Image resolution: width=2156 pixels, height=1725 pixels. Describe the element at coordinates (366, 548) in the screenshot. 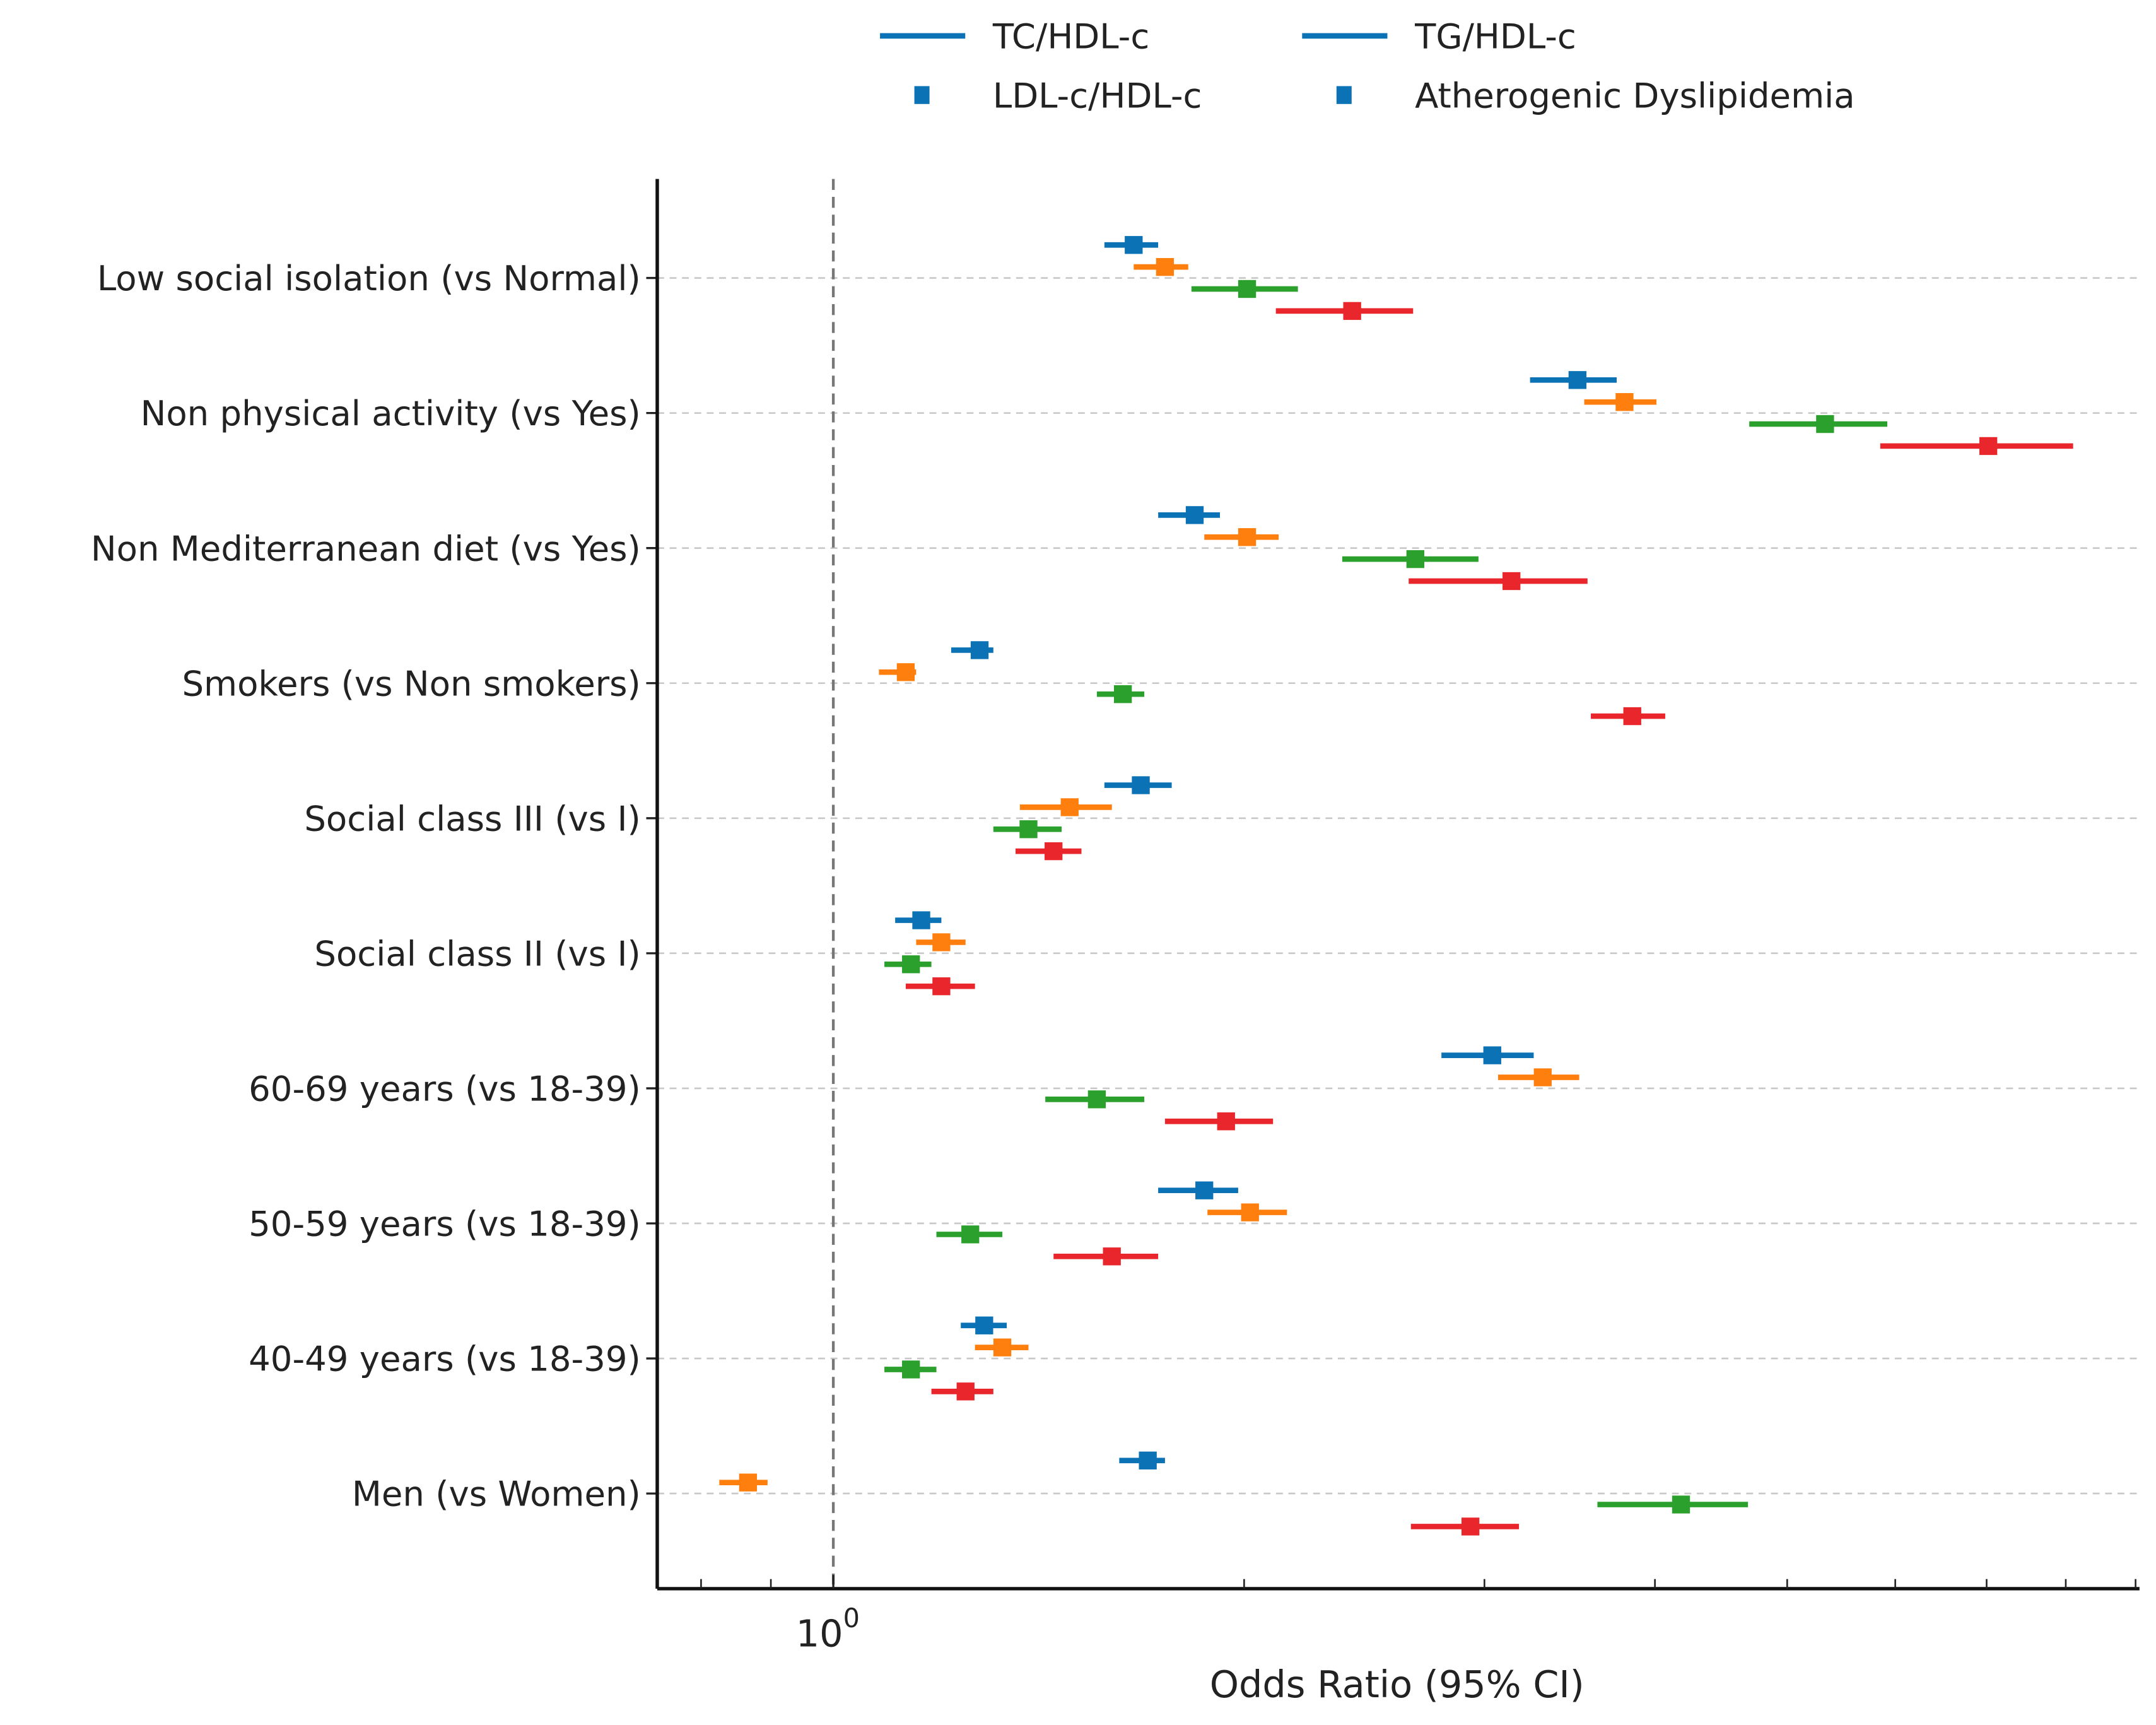

I see `y-tick-label: Non Mediterranean diet (vs Yes)` at that location.